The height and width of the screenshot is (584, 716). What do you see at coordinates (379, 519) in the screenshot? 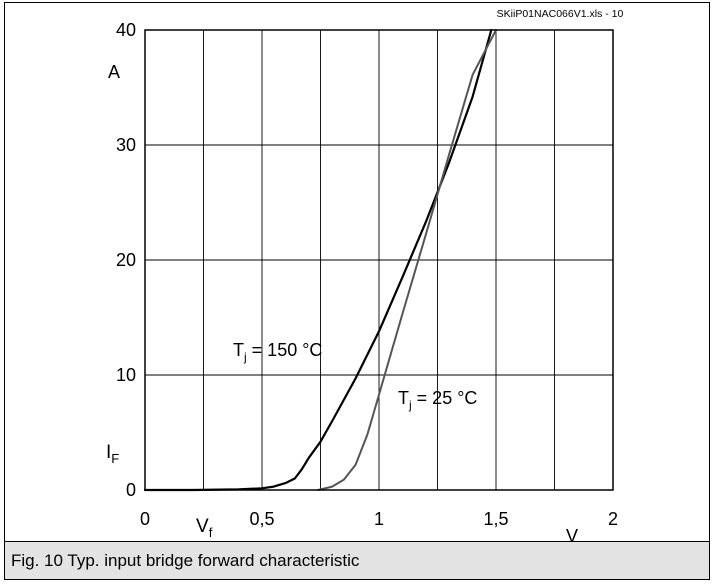
I see `x-tick-label: 1` at bounding box center [379, 519].